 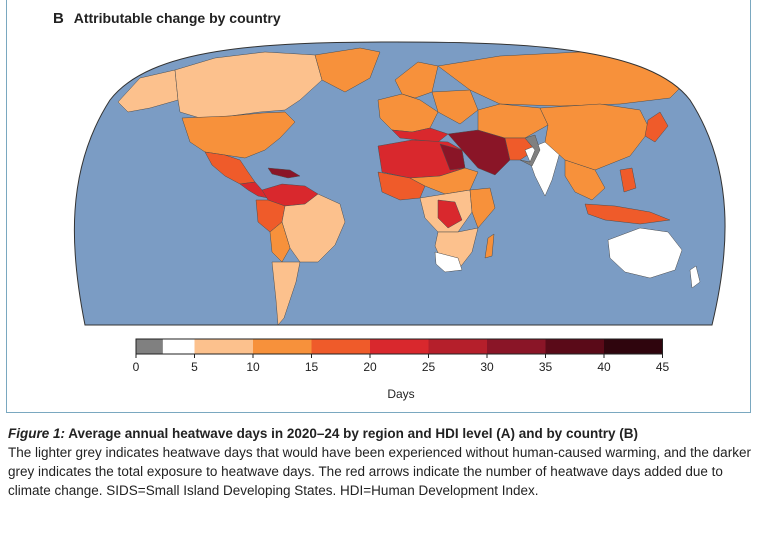 I want to click on region-south-africa, so click(x=448, y=262).